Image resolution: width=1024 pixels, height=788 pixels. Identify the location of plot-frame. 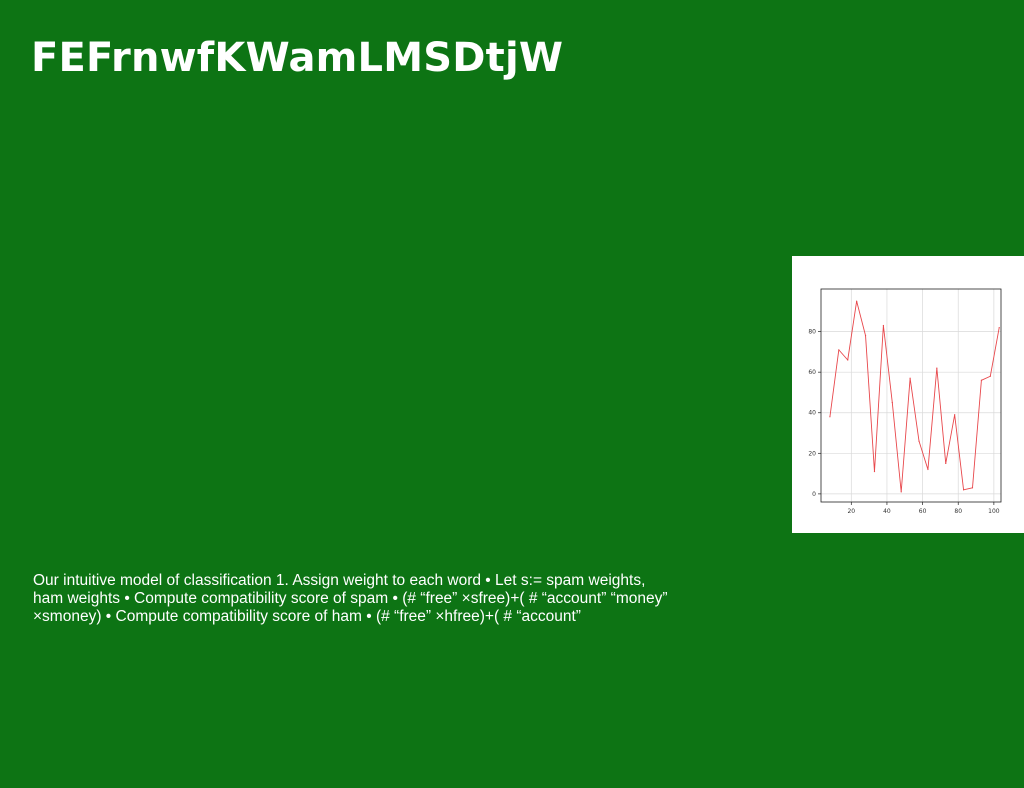
(911, 395).